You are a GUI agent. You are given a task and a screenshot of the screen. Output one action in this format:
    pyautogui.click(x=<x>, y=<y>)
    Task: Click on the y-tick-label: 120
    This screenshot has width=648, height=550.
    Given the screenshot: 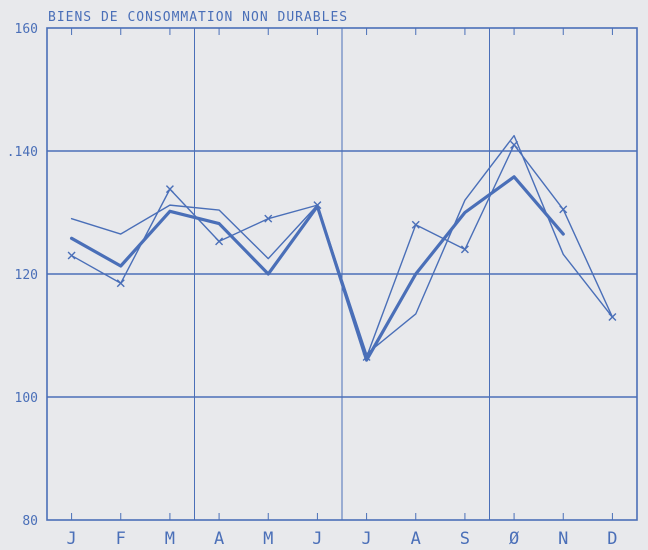 What is the action you would take?
    pyautogui.click(x=26, y=275)
    